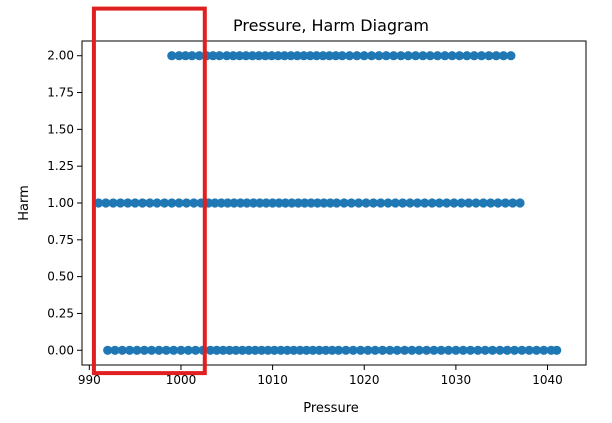 The width and height of the screenshot is (612, 423). I want to click on y-tick-label: 0.75, so click(60, 240).